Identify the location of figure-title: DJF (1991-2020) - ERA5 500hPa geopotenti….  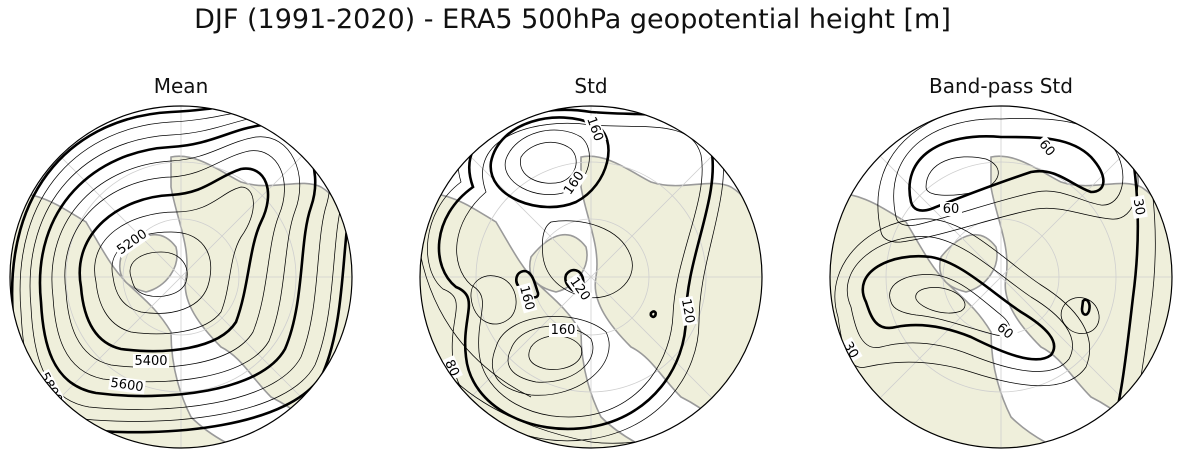
(572, 19).